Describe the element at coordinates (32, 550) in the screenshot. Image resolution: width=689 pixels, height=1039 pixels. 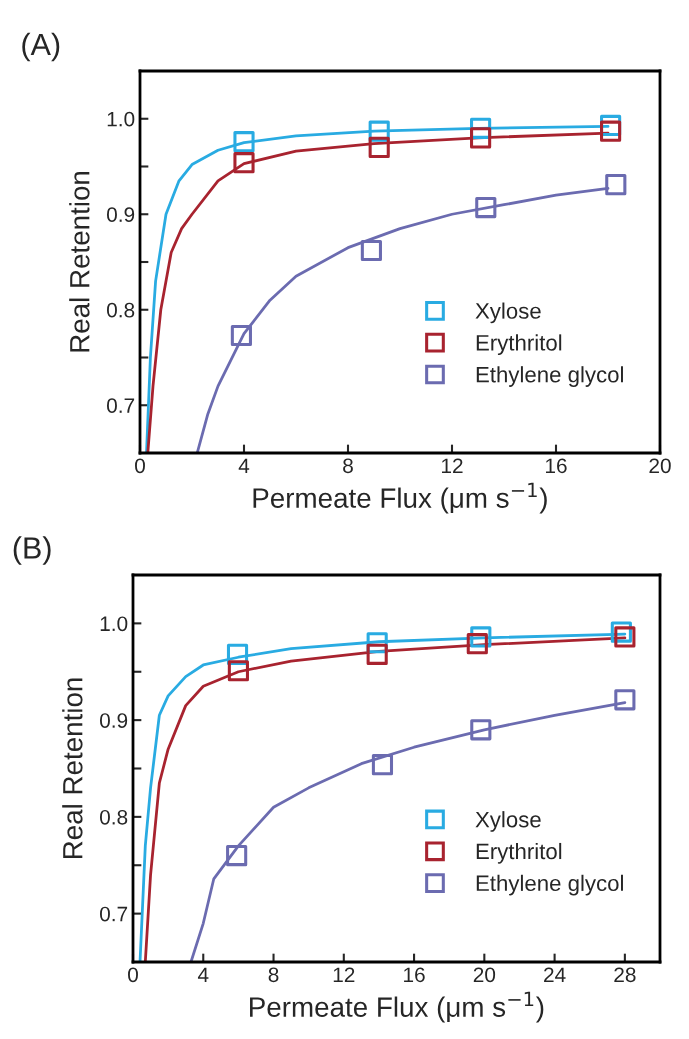
I see `chart-title: (B)` at that location.